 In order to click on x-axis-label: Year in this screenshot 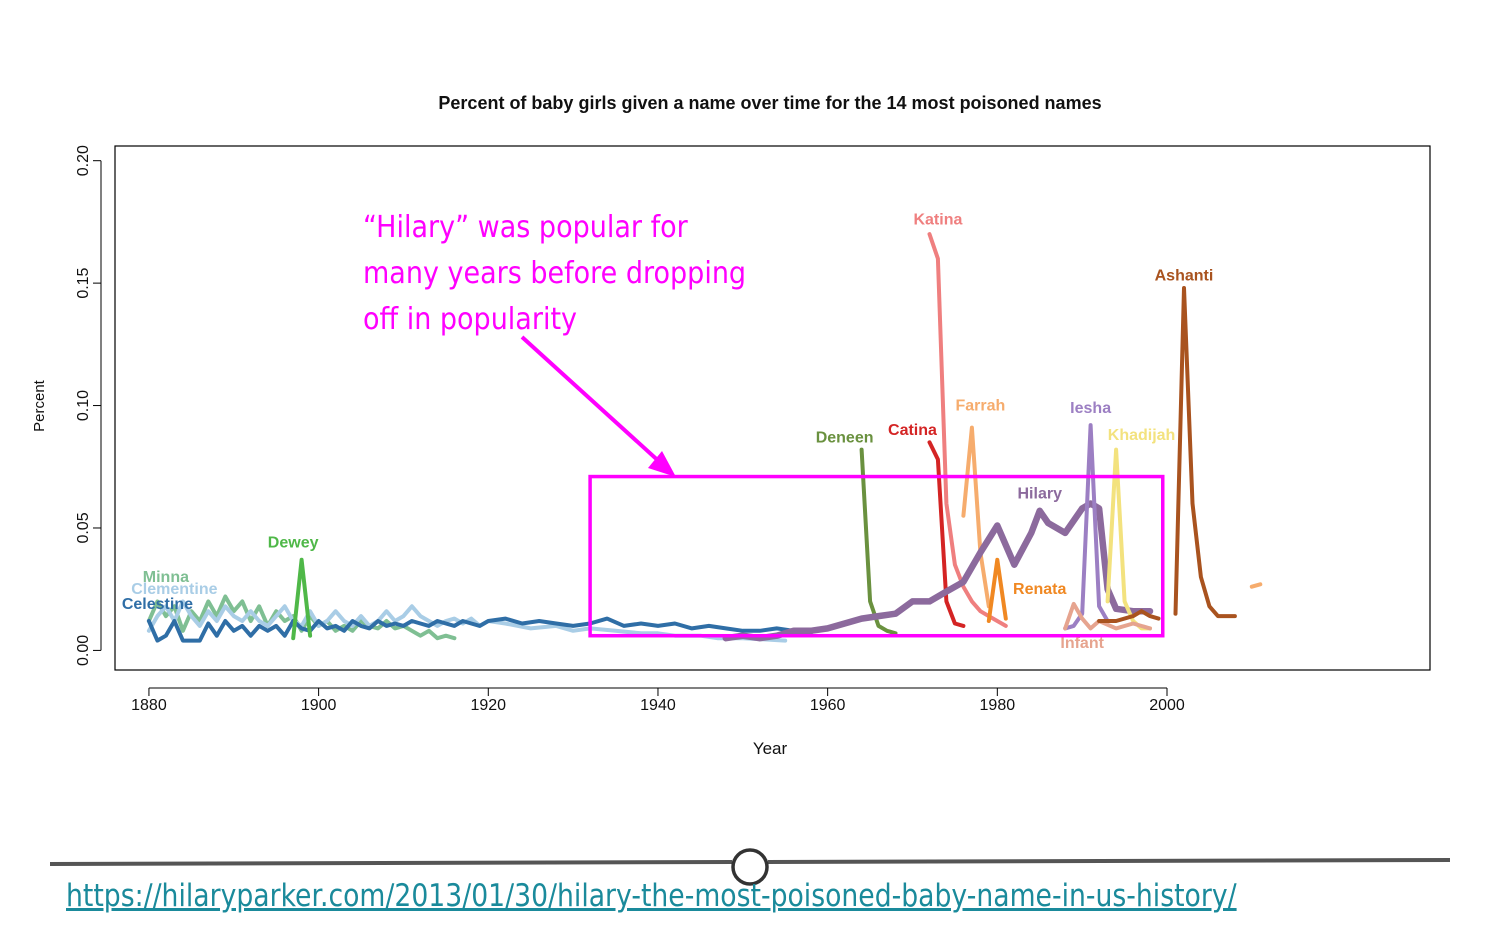, I will do `click(770, 748)`.